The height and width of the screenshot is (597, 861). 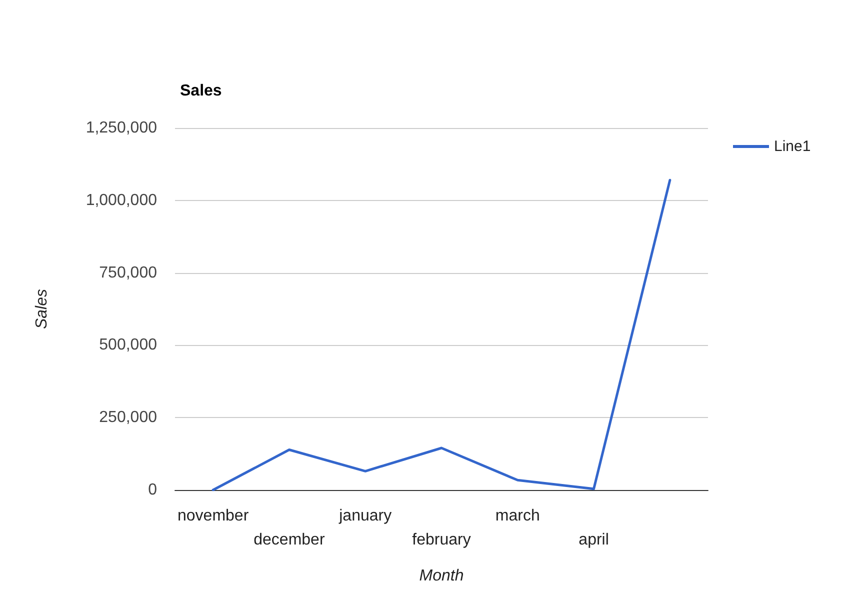 What do you see at coordinates (153, 490) in the screenshot?
I see `y-tick-label: 0` at bounding box center [153, 490].